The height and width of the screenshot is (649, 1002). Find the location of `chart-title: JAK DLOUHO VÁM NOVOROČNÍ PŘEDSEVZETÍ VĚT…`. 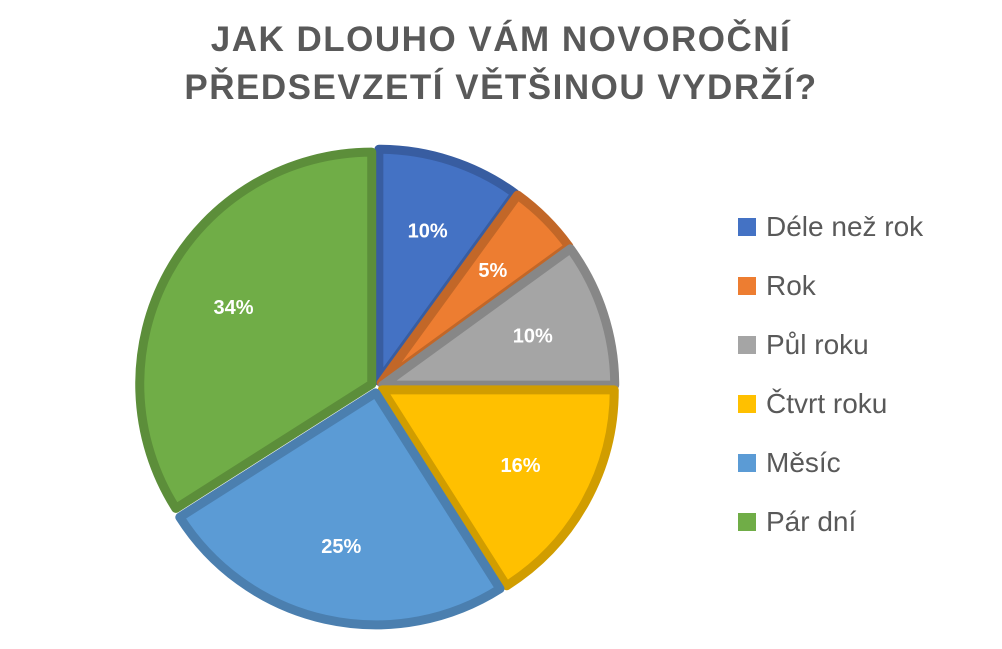

chart-title: JAK DLOUHO VÁM NOVOROČNÍ PŘEDSEVZETÍ VĚT… is located at coordinates (501, 64).